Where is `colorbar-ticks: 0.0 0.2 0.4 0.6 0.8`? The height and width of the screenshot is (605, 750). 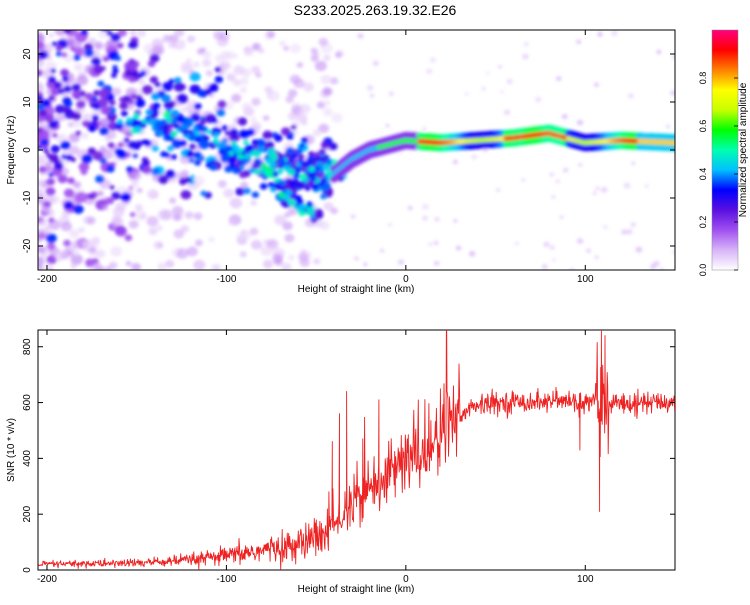
colorbar-ticks: 0.0 0.2 0.4 0.6 0.8 is located at coordinates (718, 174).